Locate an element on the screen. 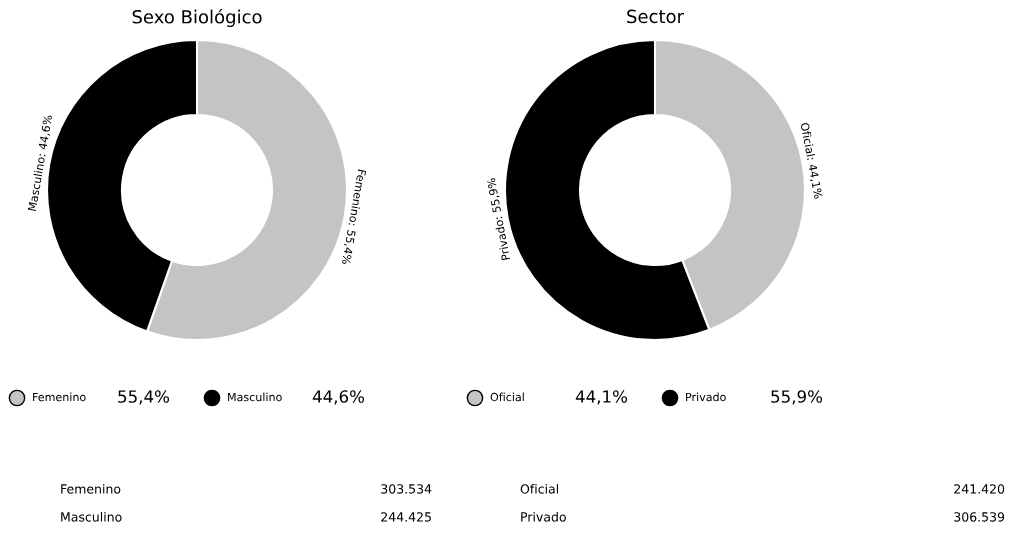 This screenshot has height=548, width=1025. text: 241.420 is located at coordinates (979, 489).